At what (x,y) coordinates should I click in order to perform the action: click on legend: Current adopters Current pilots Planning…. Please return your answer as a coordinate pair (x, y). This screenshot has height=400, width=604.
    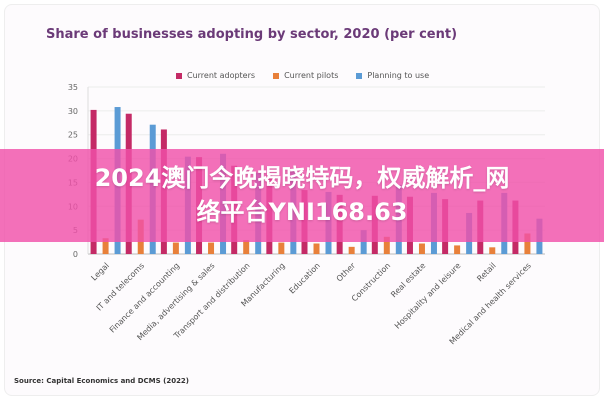
    Looking at the image, I should click on (302, 75).